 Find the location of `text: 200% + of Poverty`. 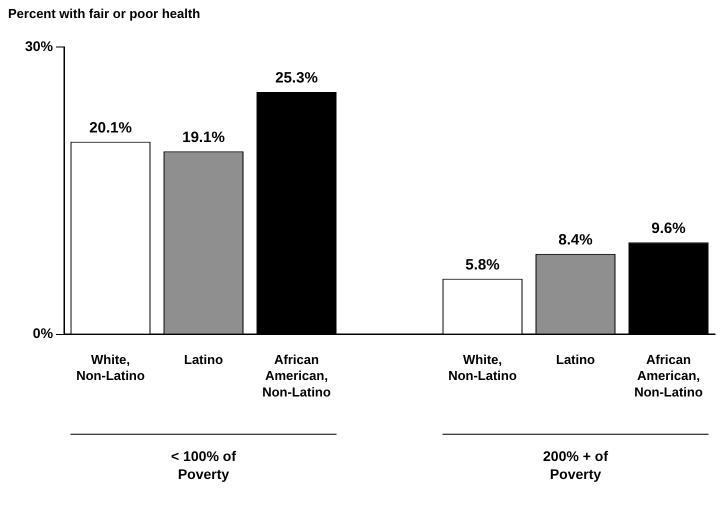

text: 200% + of Poverty is located at coordinates (575, 465).